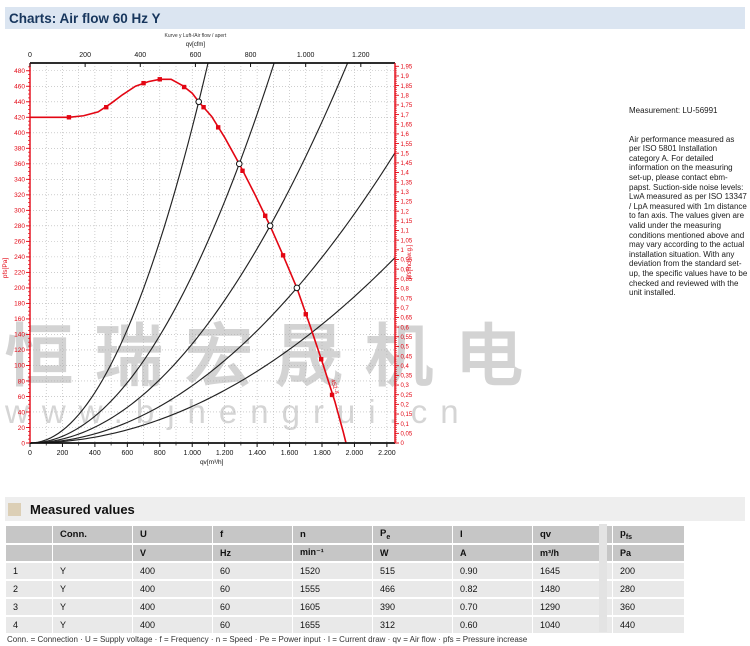 This screenshot has height=646, width=750. What do you see at coordinates (212, 462) in the screenshot?
I see `bottom-axis-title: qv[m³/h]` at bounding box center [212, 462].